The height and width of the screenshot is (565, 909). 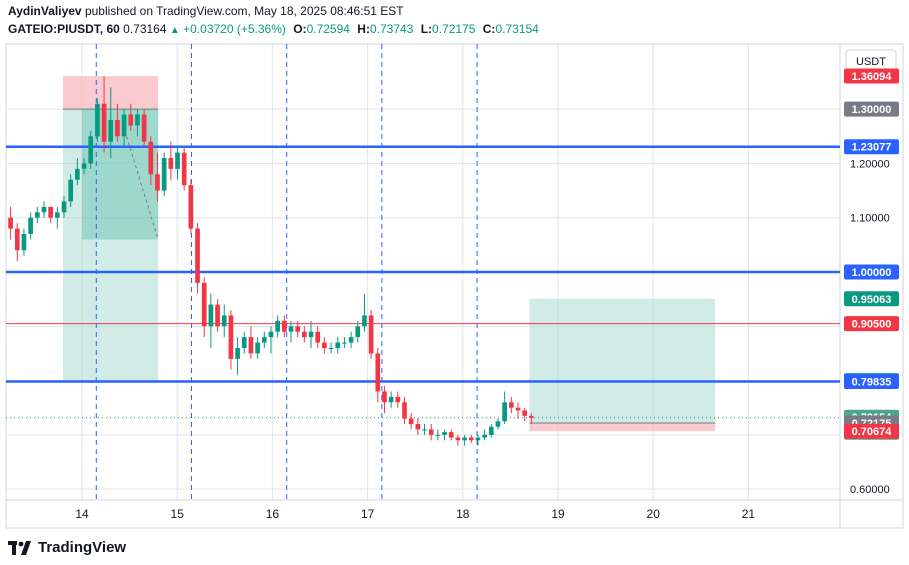 What do you see at coordinates (368, 514) in the screenshot?
I see `x-tick-label: 17` at bounding box center [368, 514].